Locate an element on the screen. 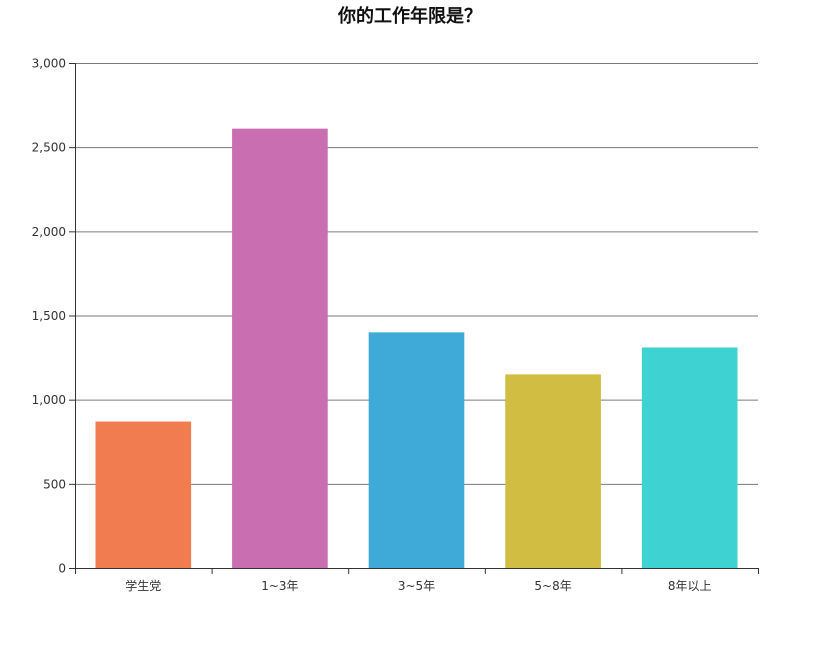  x-tick-label: 1~3年 is located at coordinates (279, 586).